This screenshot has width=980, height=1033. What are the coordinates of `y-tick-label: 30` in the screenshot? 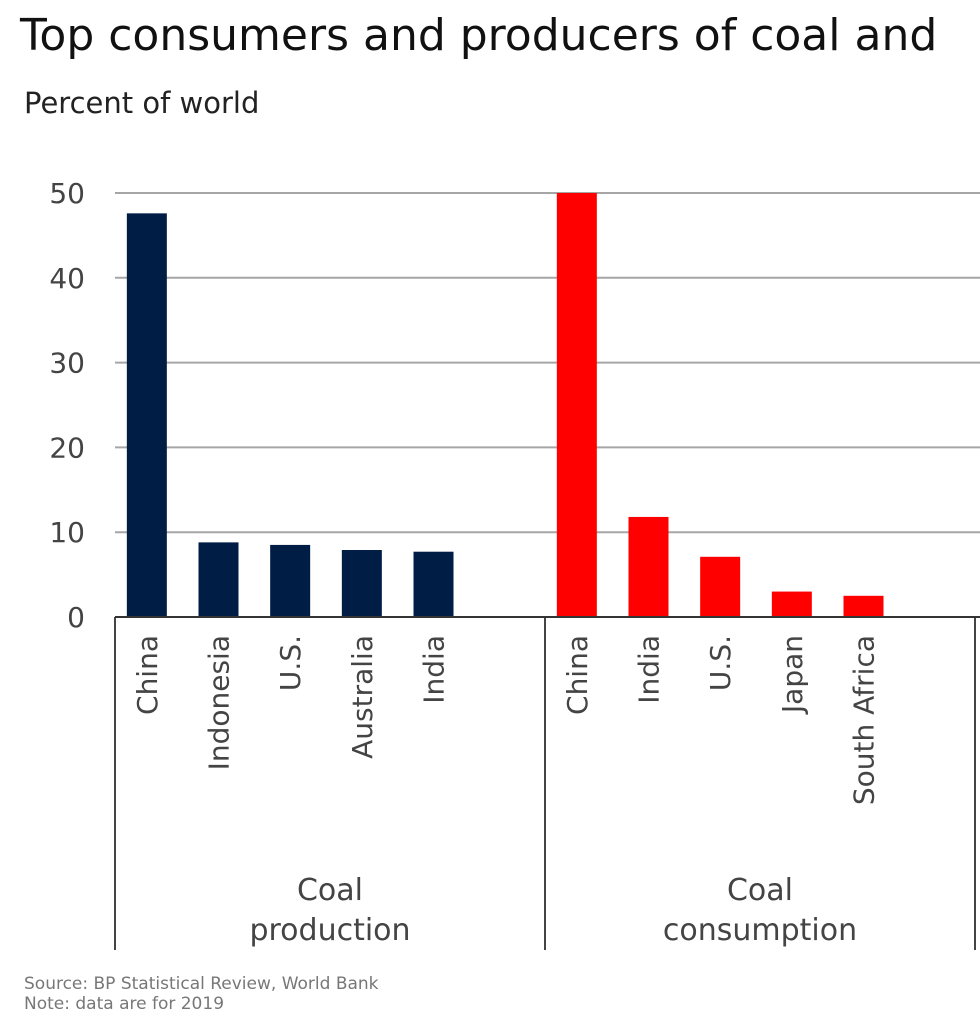 It's located at (67, 363).